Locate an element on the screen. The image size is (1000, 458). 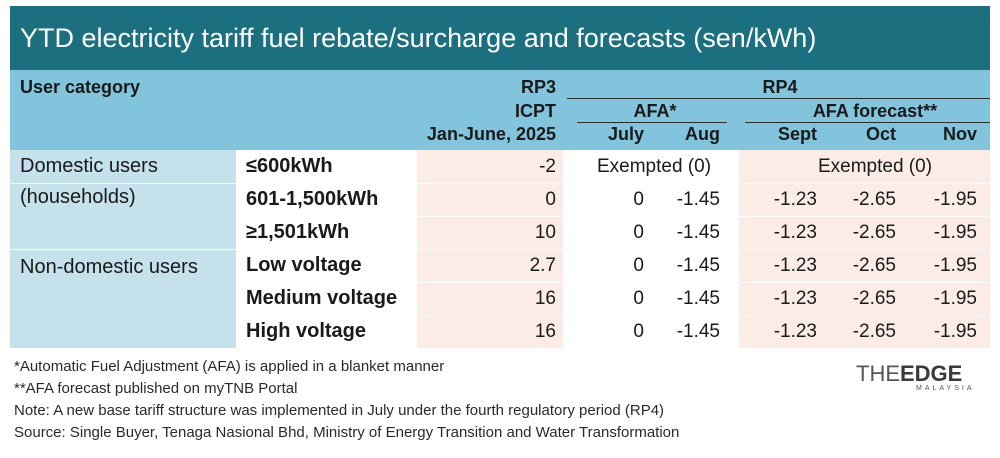
header-rp3: RP3 is located at coordinates (538, 87).